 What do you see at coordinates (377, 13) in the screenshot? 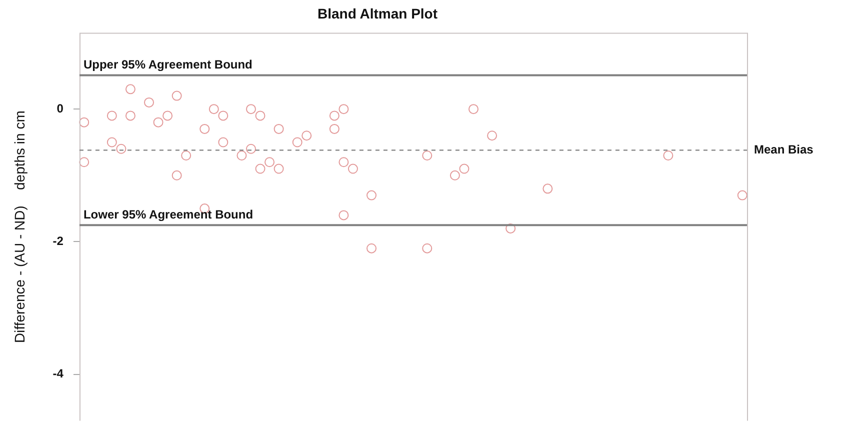
I see `chart-title: Bland Altman Plot` at bounding box center [377, 13].